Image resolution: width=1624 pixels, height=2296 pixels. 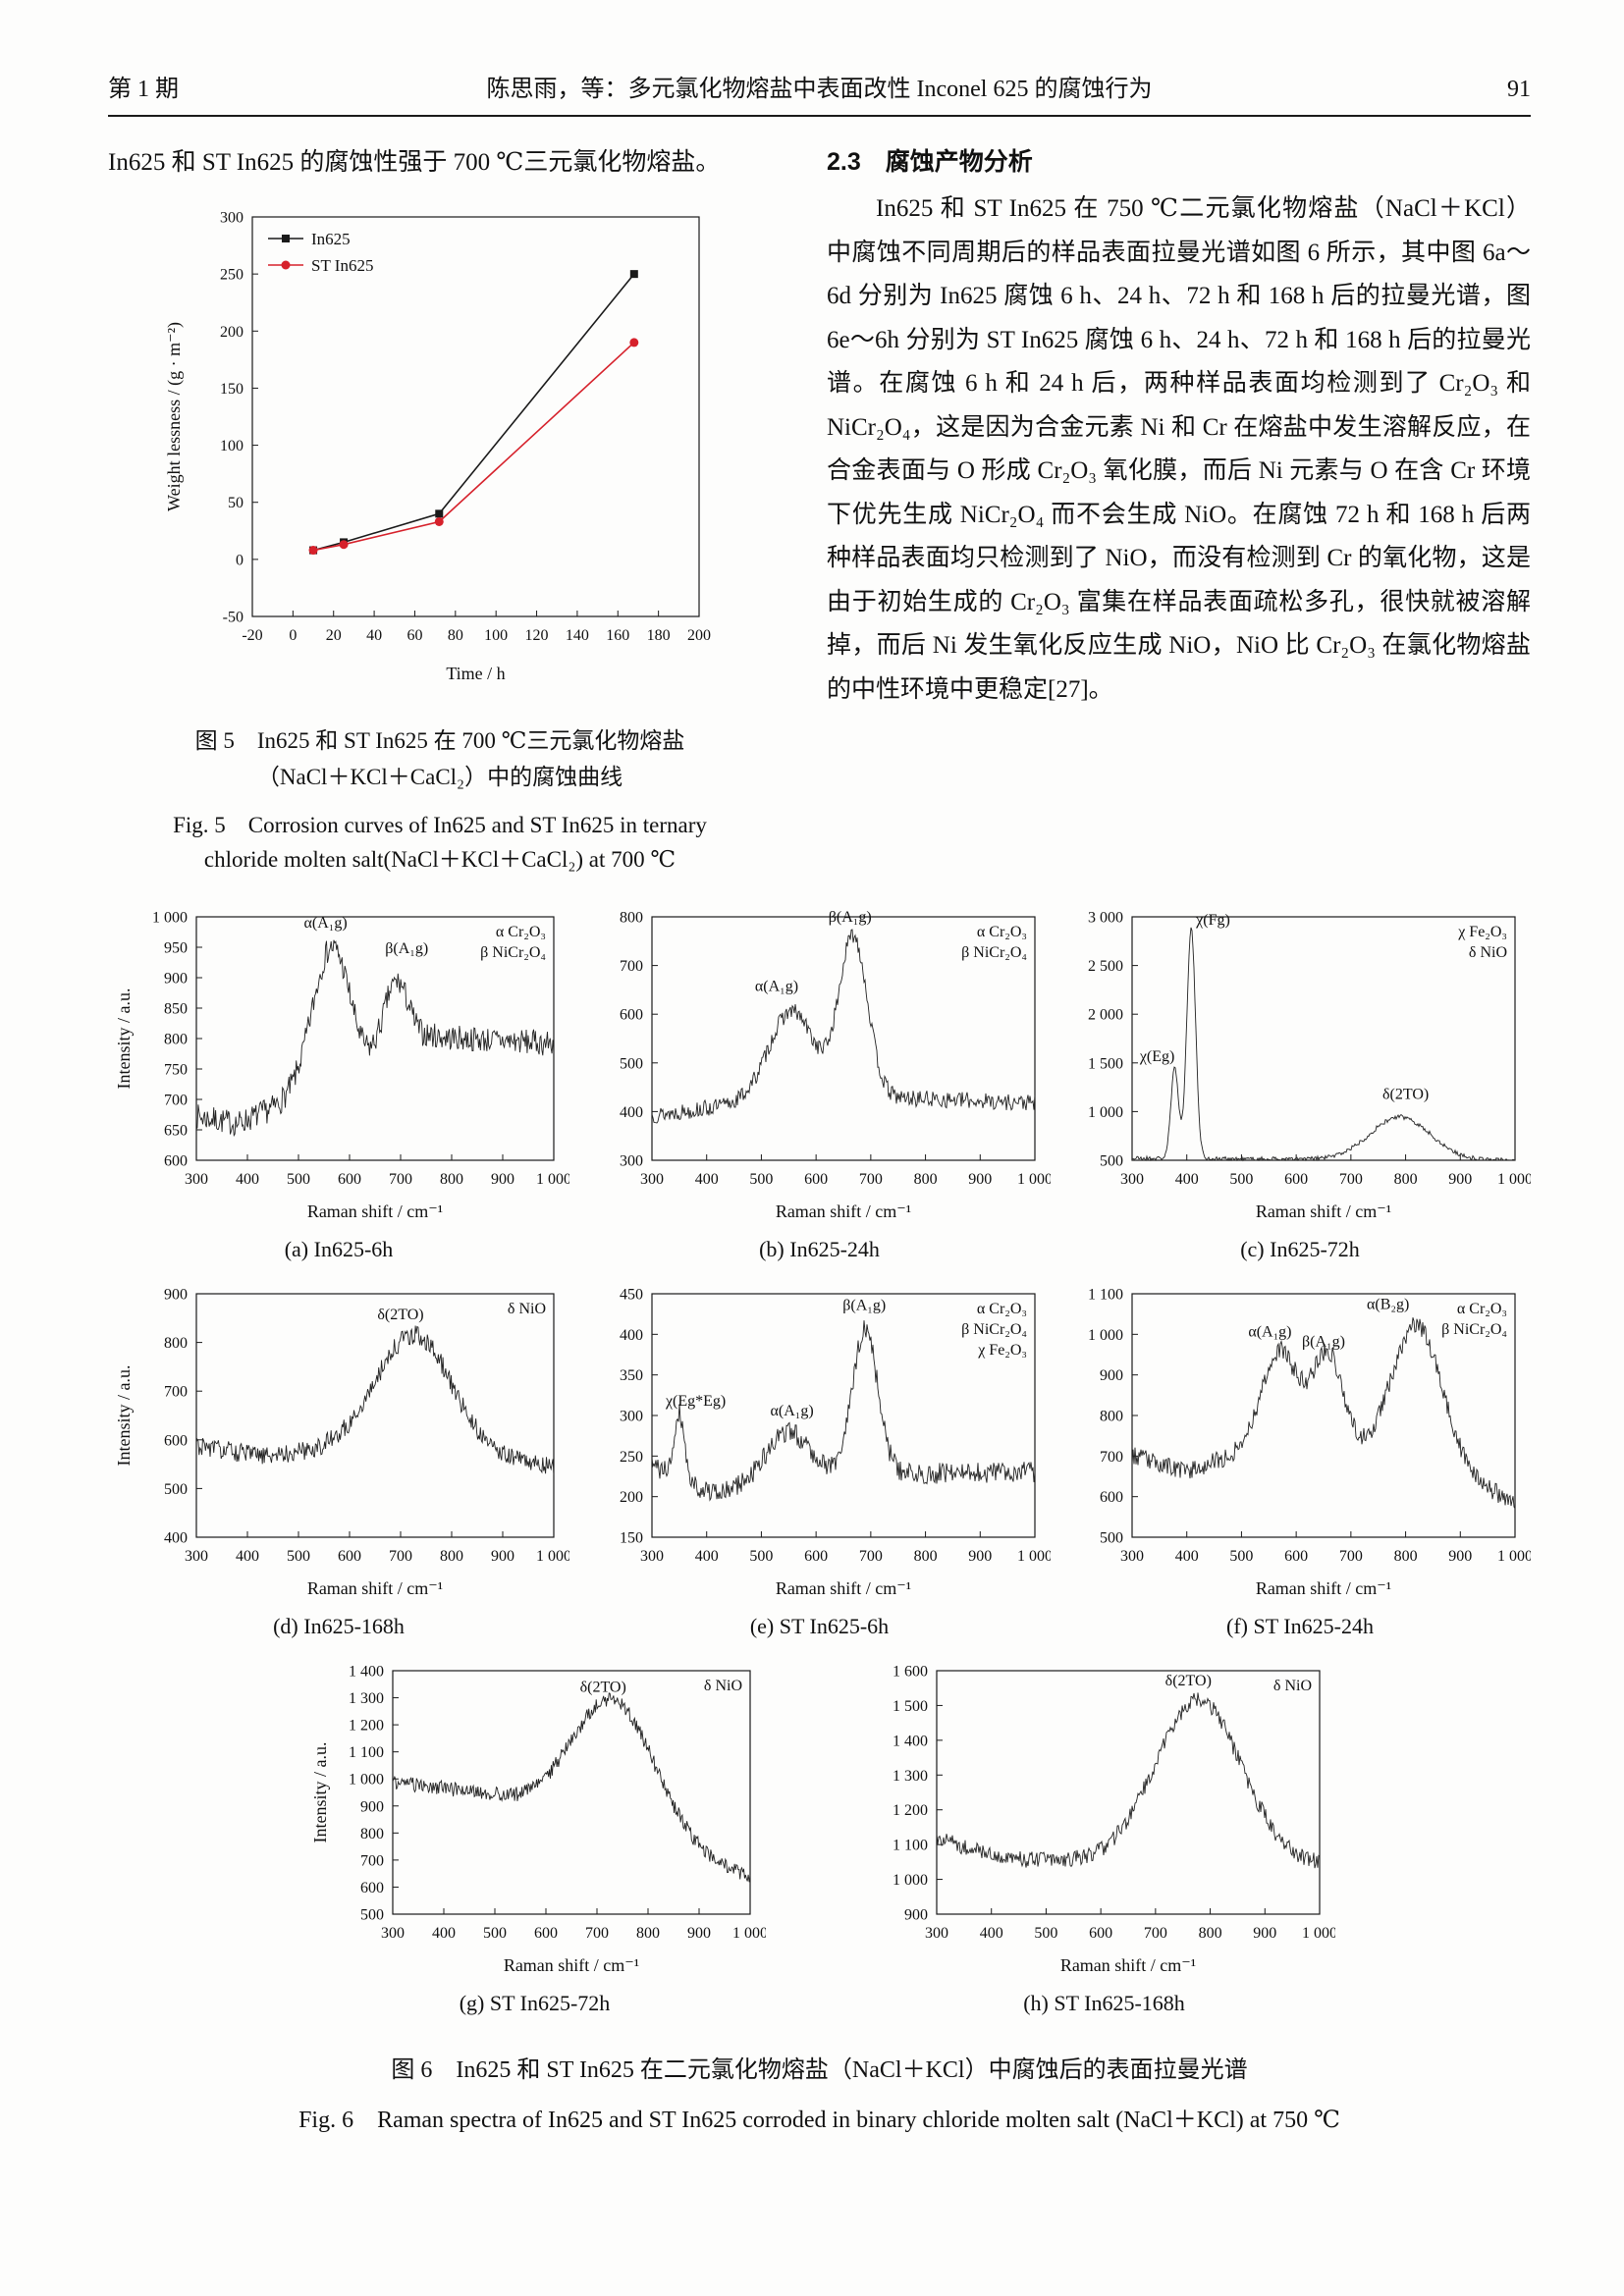 What do you see at coordinates (576, 635) in the screenshot?
I see `svg-text: 140` at bounding box center [576, 635].